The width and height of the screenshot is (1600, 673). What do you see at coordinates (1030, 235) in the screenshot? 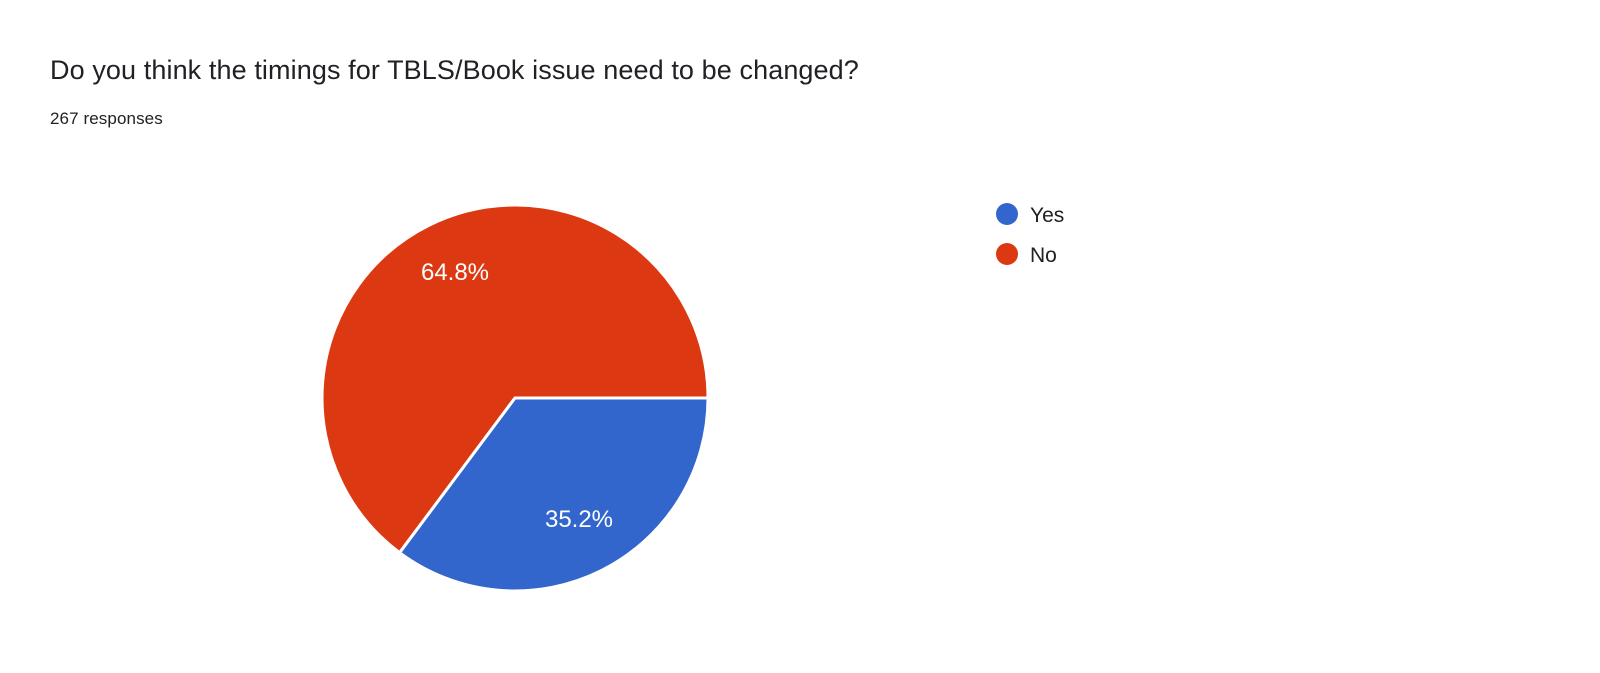
I see `chart-legend: Yes No` at bounding box center [1030, 235].